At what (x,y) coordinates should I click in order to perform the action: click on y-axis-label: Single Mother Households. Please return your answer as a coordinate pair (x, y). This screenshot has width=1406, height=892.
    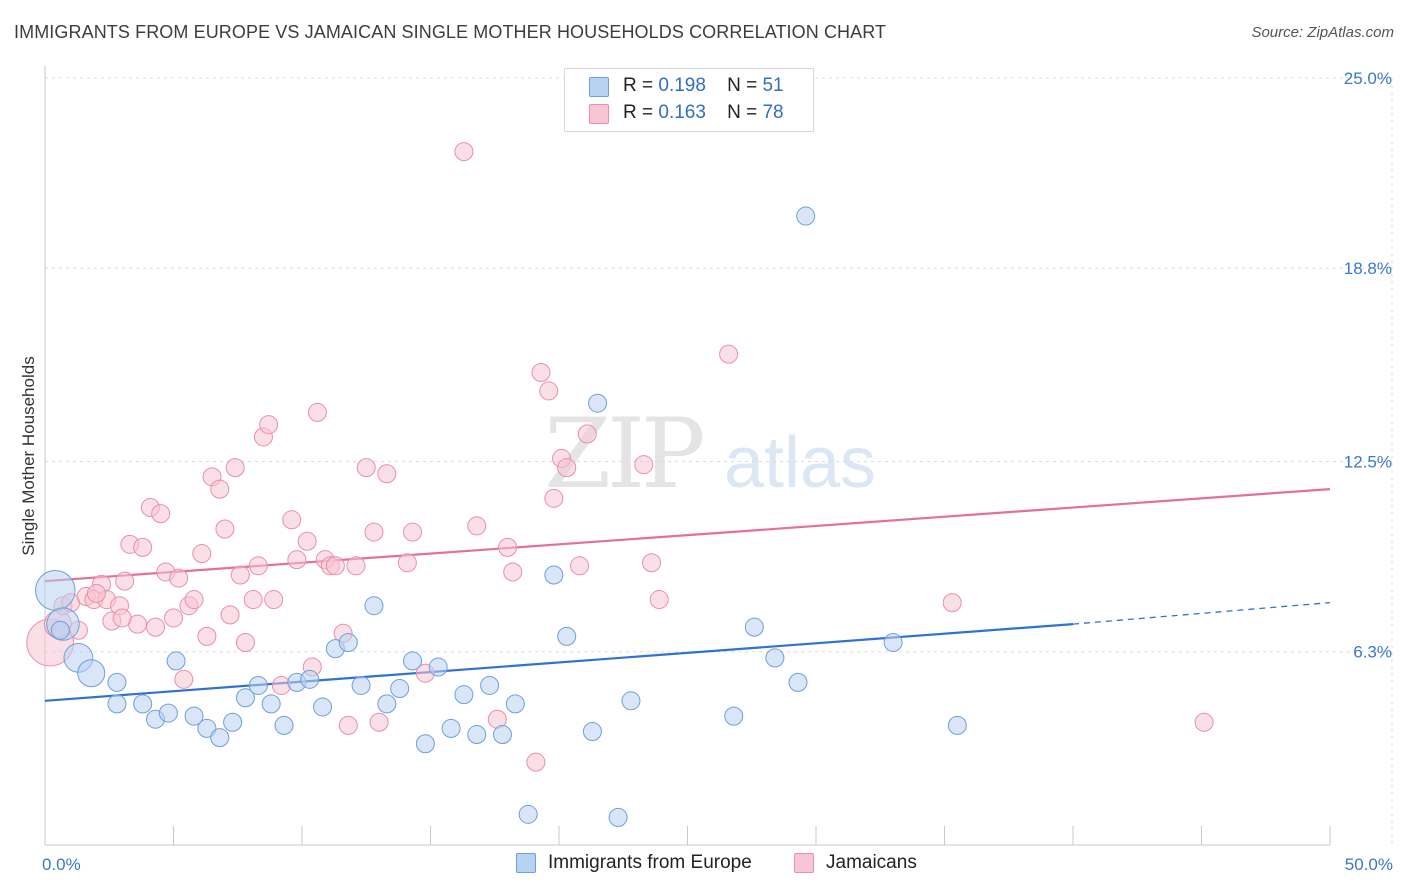
    Looking at the image, I should click on (28, 455).